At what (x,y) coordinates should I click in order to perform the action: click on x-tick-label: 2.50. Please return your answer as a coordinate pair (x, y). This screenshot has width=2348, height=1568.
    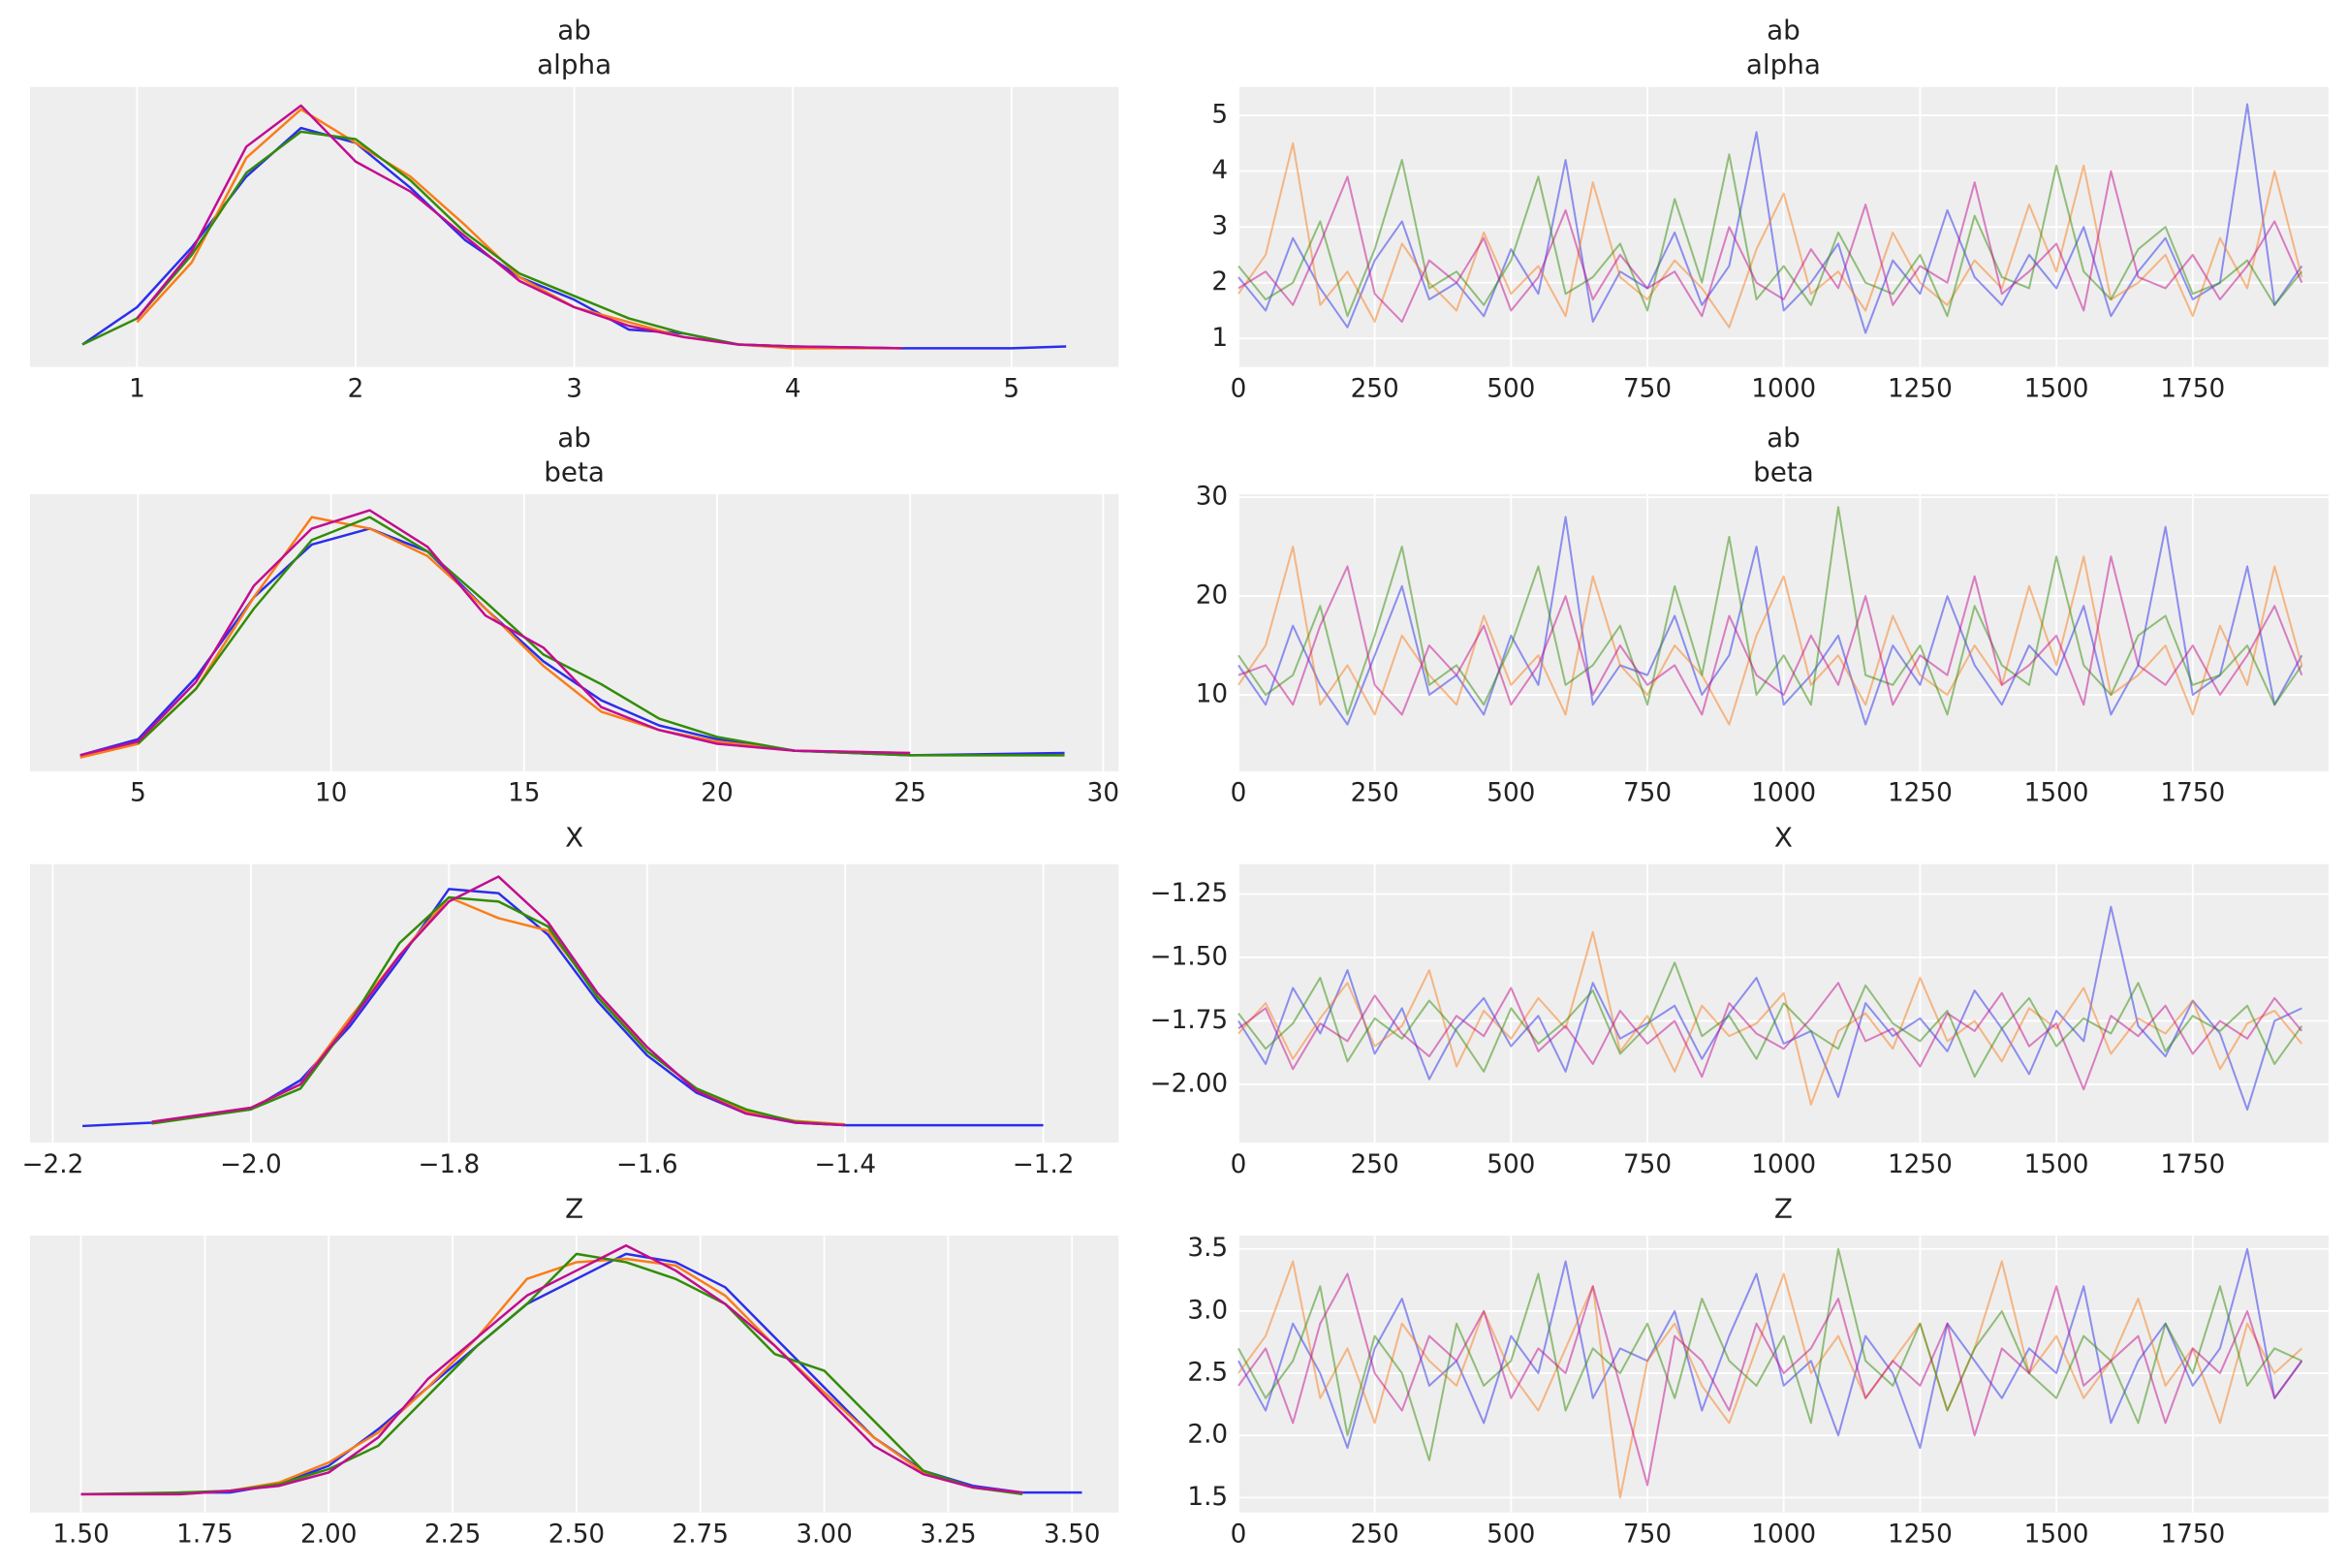
    Looking at the image, I should click on (577, 1534).